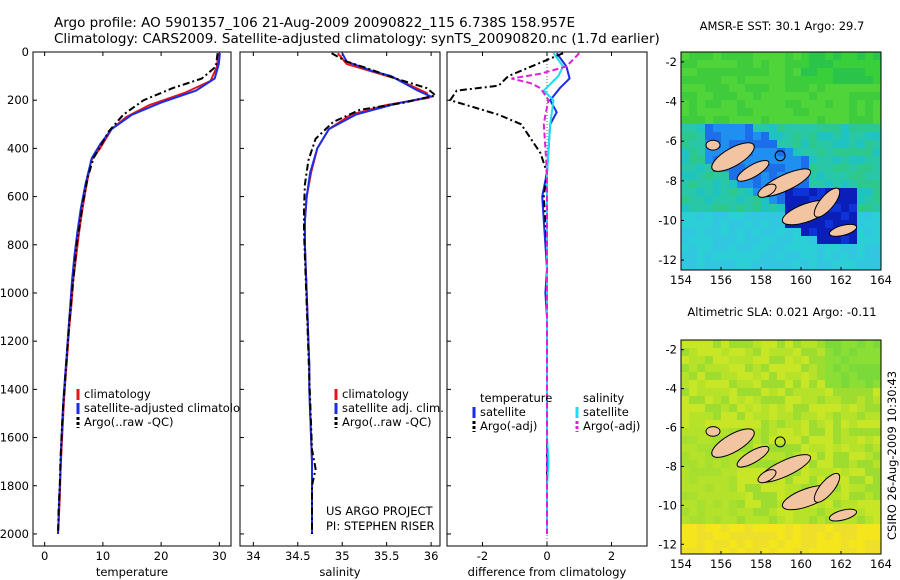  Describe the element at coordinates (298, 556) in the screenshot. I see `x-tick-label: 34.5` at that location.